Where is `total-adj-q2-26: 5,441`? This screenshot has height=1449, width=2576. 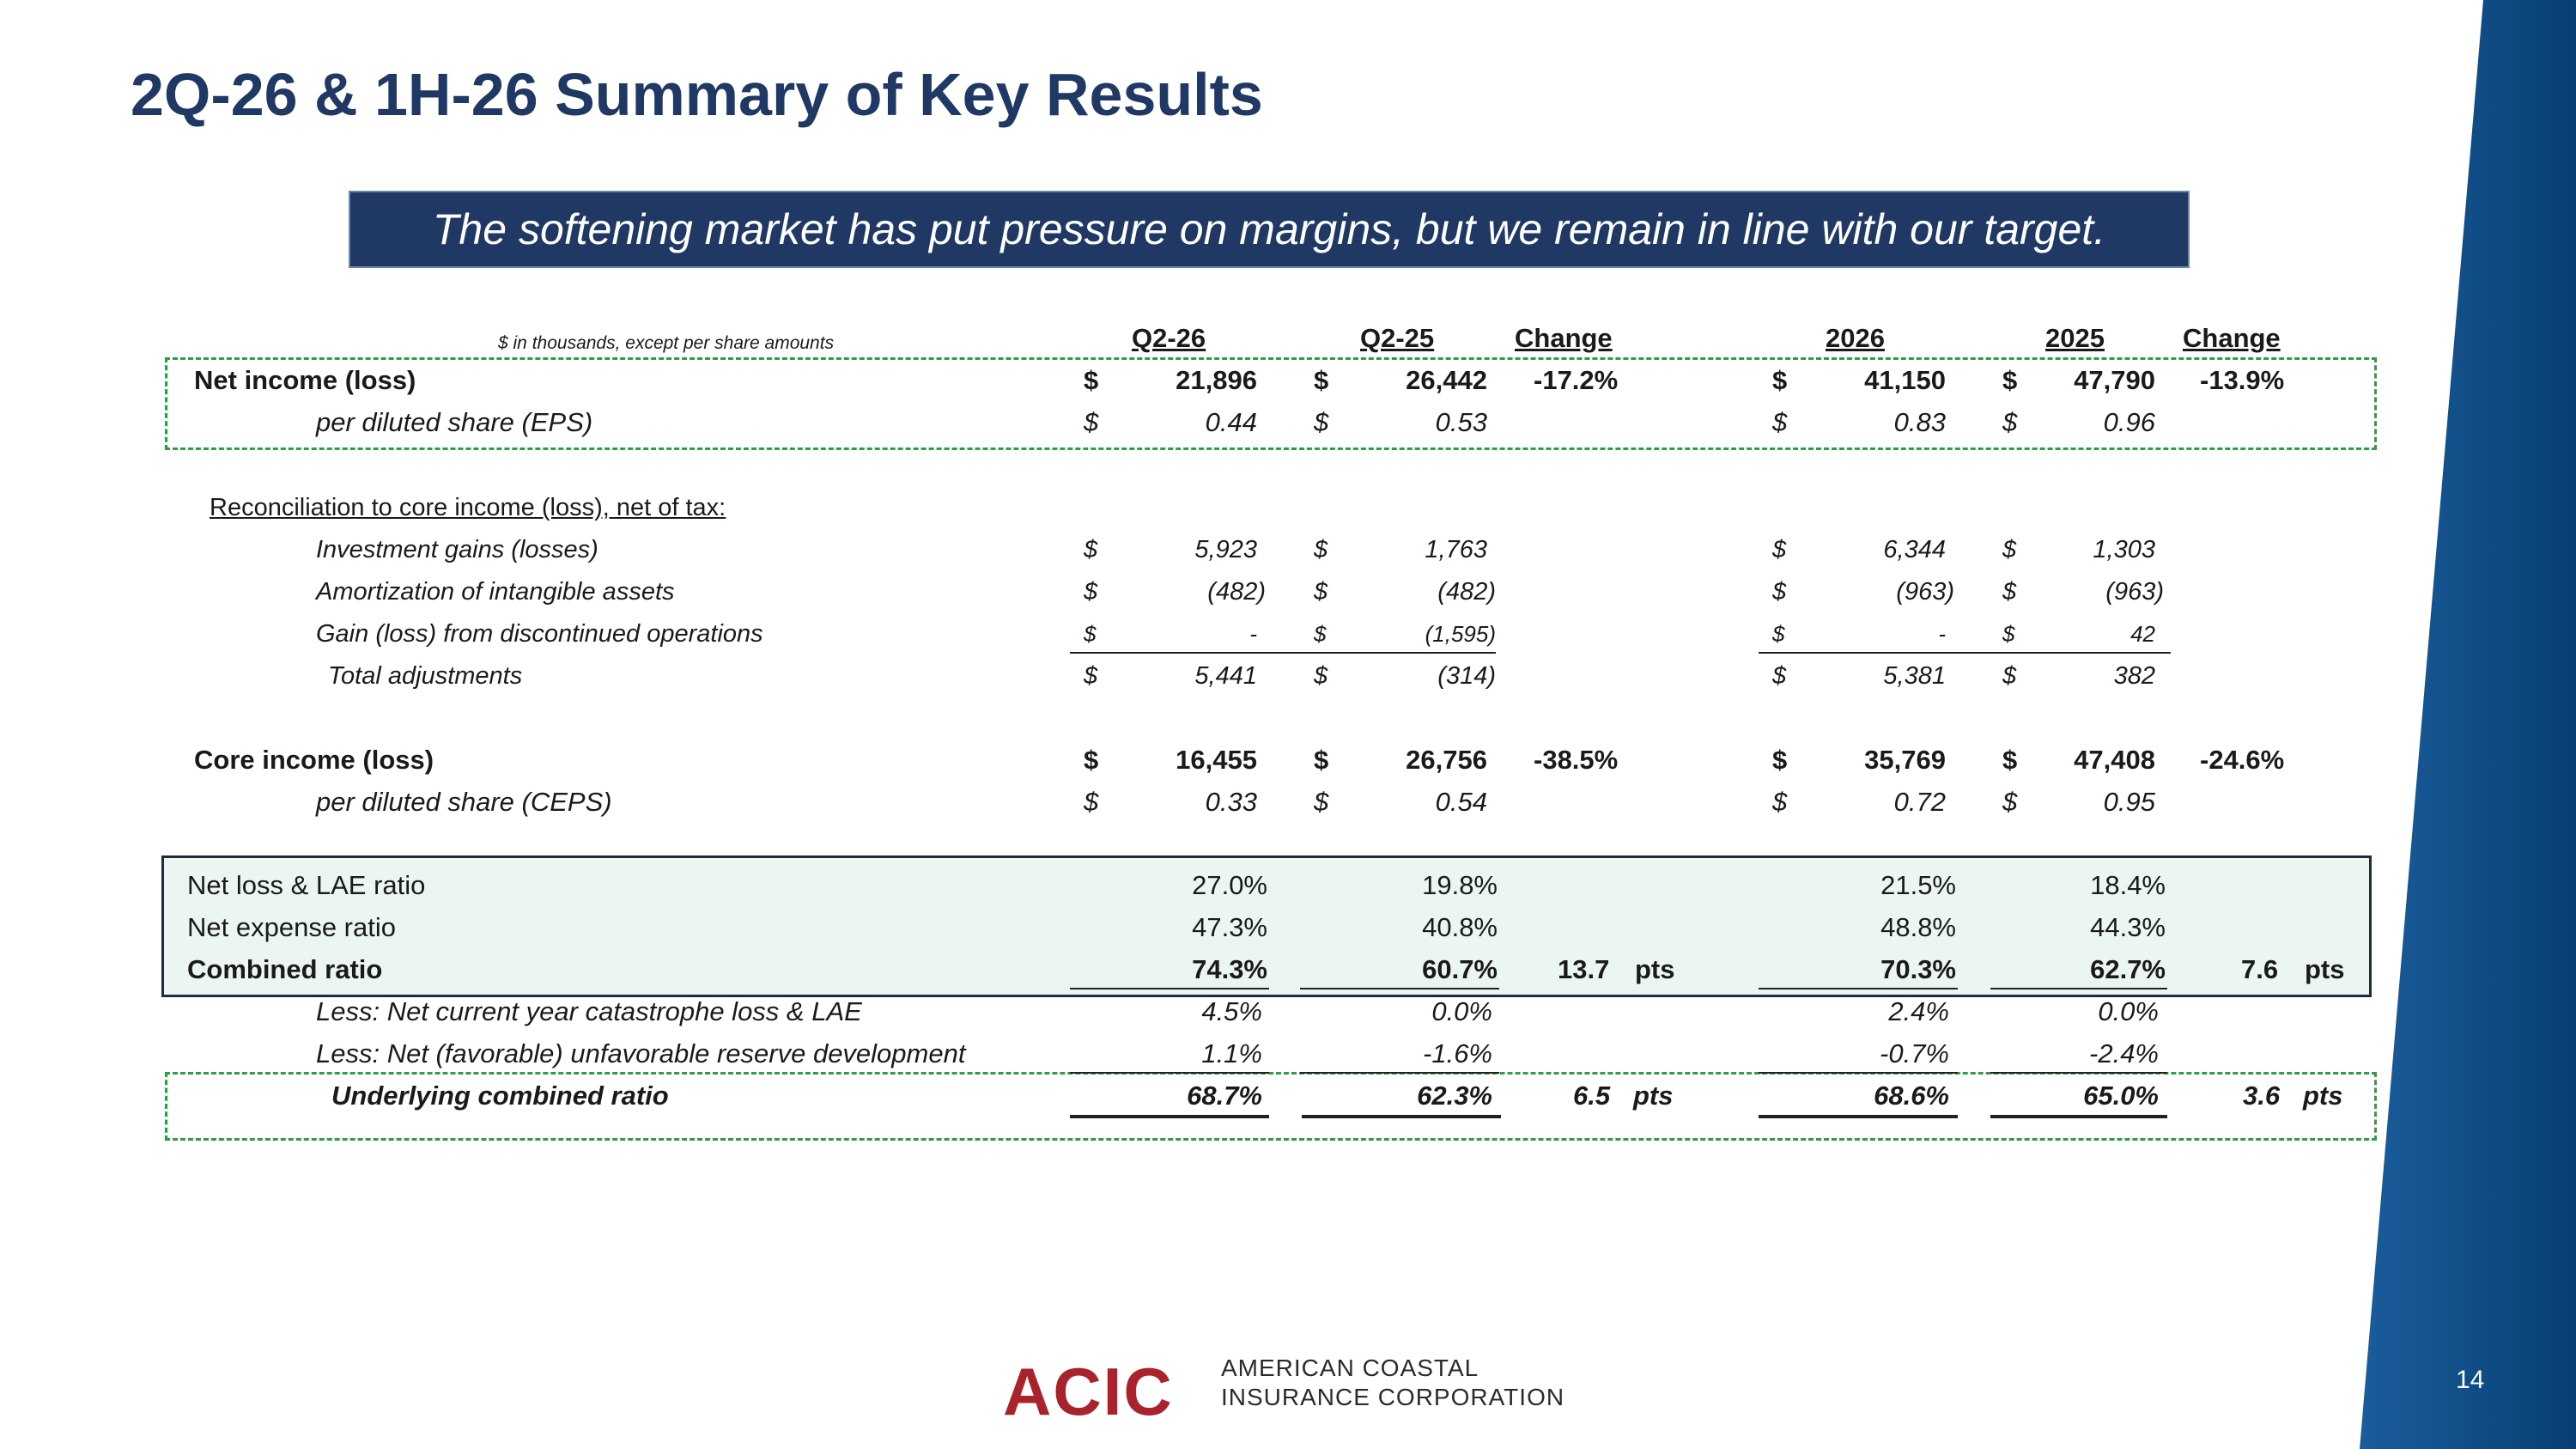 total-adj-q2-26: 5,441 is located at coordinates (1225, 676).